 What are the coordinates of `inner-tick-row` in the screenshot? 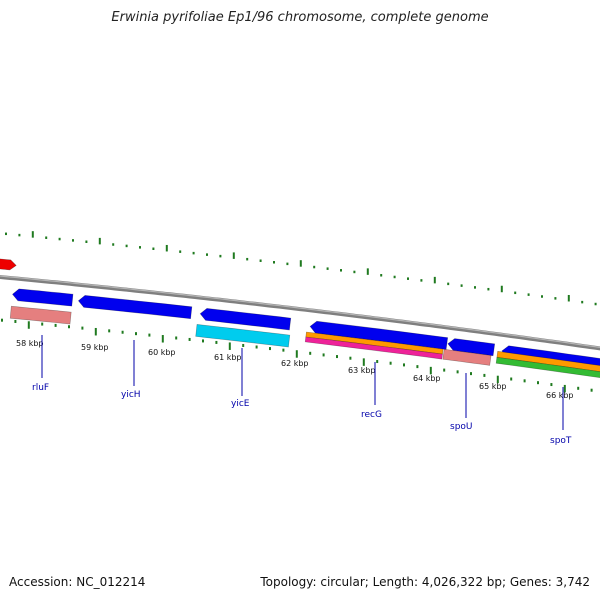 It's located at (297, 355).